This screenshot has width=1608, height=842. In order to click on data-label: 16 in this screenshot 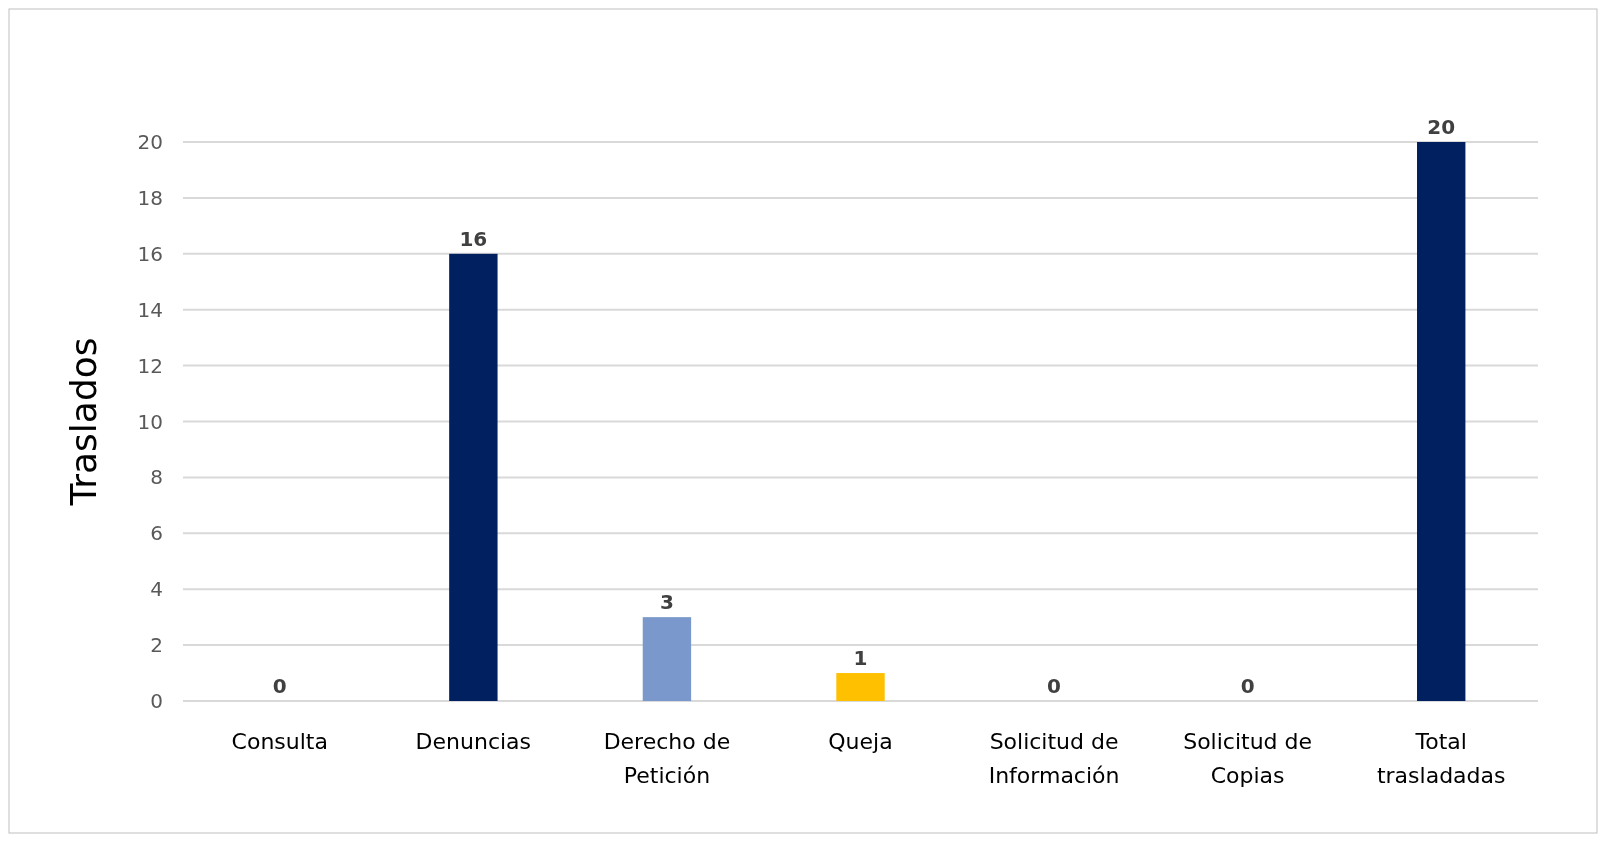, I will do `click(473, 238)`.